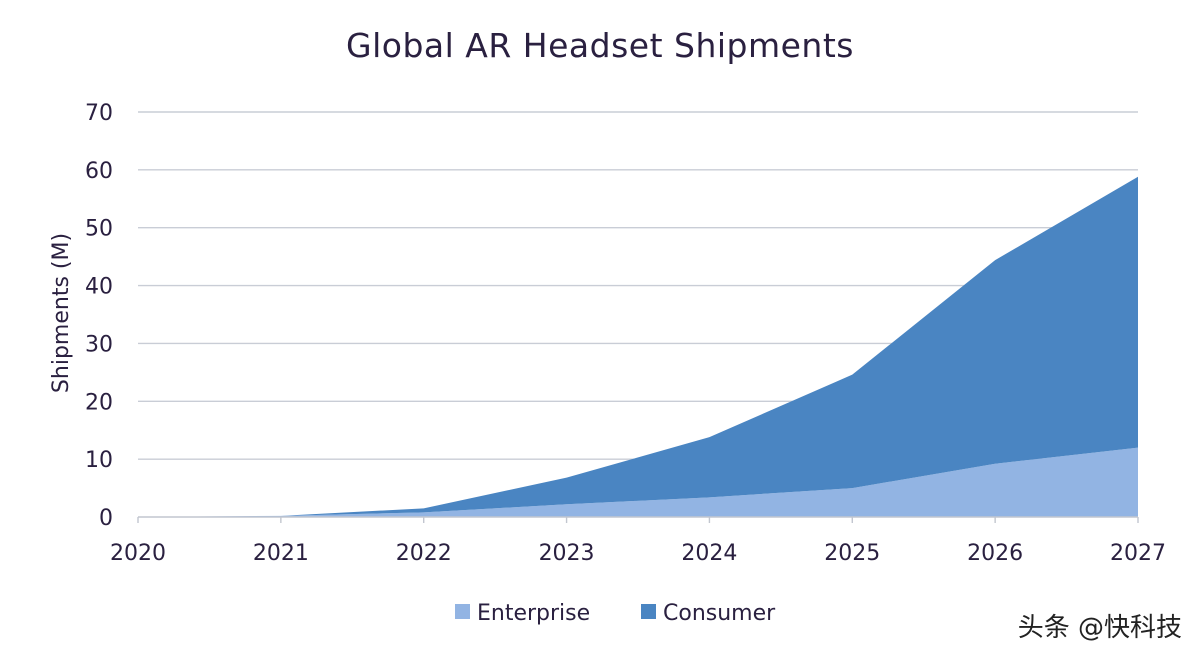 This screenshot has height=658, width=1200. What do you see at coordinates (615, 613) in the screenshot?
I see `legend: Enterprise Consumer` at bounding box center [615, 613].